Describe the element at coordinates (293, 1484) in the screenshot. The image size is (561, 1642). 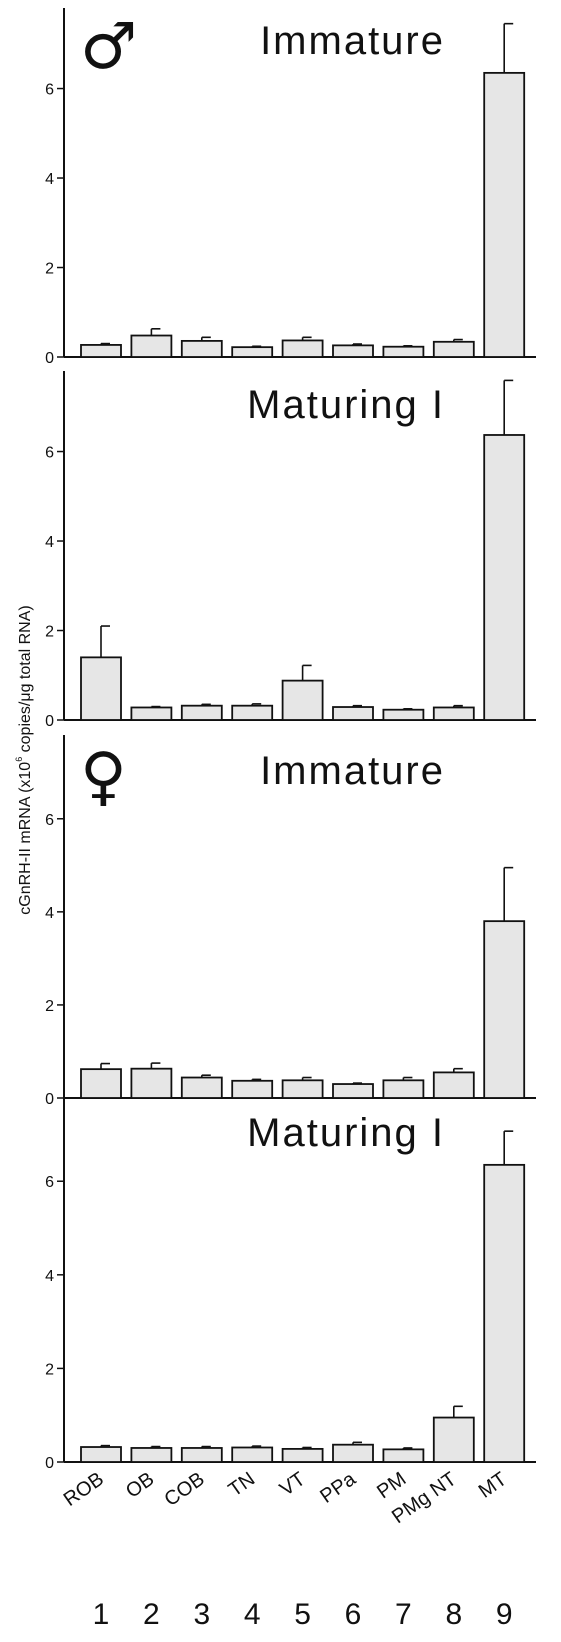
I see `x-tick-label: VT` at that location.